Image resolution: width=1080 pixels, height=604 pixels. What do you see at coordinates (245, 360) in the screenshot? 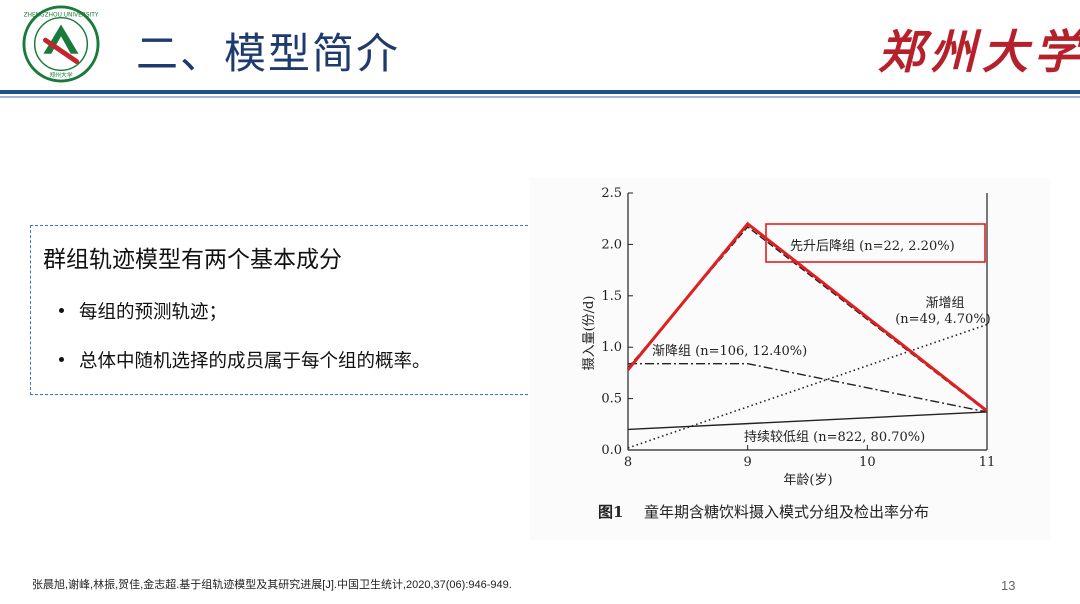
I see `bullet-item: 总体中随机选择的成员属于每个组的概率。` at bounding box center [245, 360].